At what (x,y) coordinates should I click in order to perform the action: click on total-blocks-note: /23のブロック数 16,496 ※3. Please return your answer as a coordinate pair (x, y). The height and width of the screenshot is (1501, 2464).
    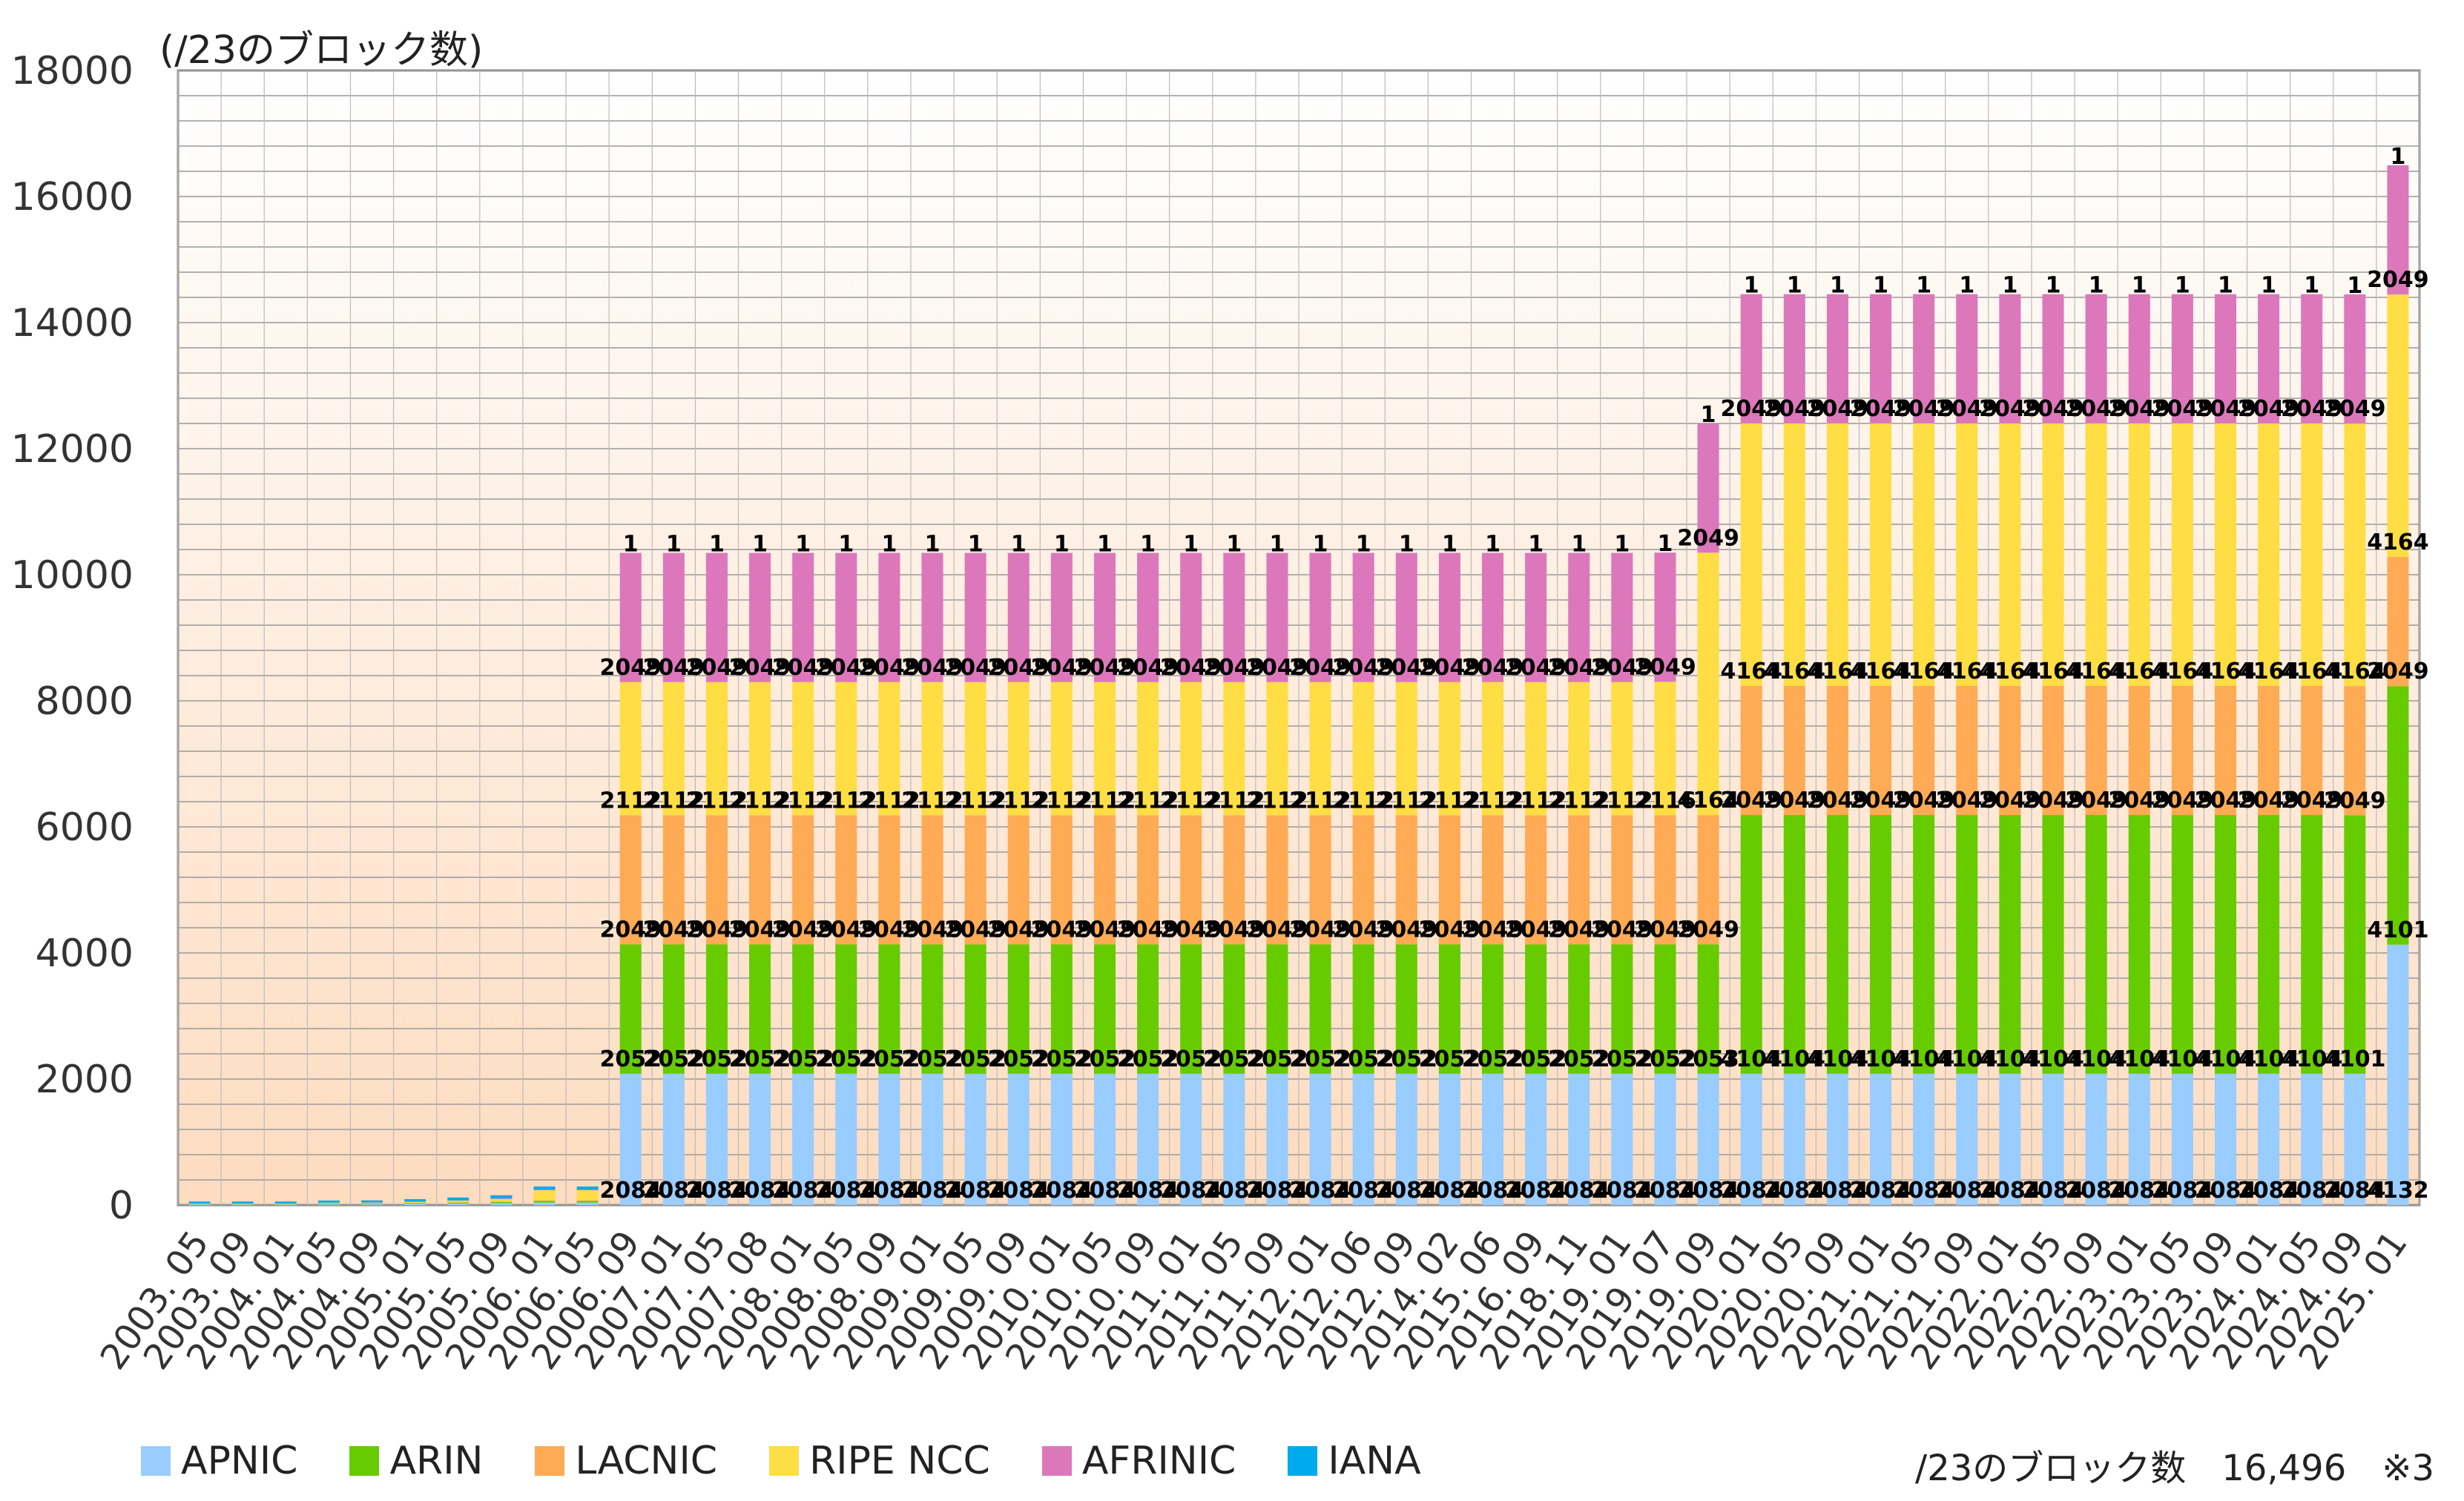
    Looking at the image, I should click on (2175, 1468).